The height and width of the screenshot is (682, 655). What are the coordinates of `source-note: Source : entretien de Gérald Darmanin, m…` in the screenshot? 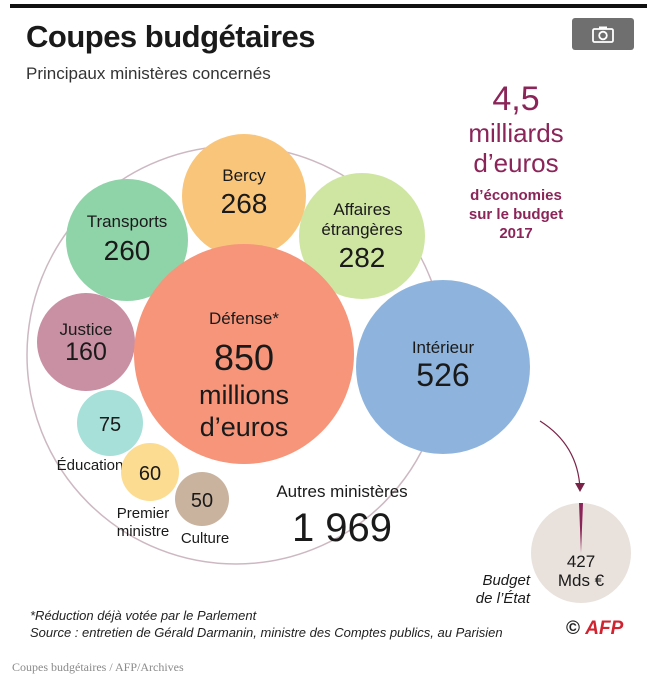 It's located at (266, 632).